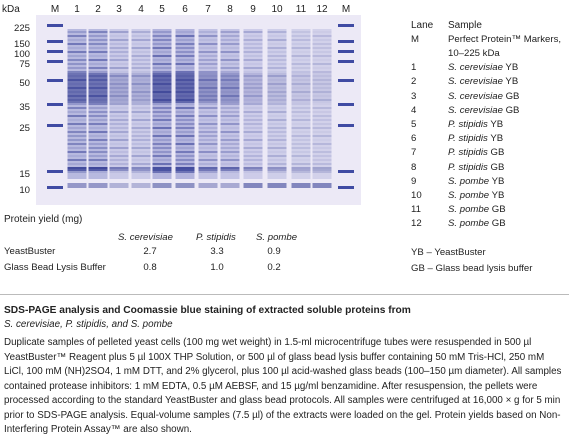 The image size is (569, 442). What do you see at coordinates (216, 237) in the screenshot?
I see `yield-col-header: P. stipidis` at bounding box center [216, 237].